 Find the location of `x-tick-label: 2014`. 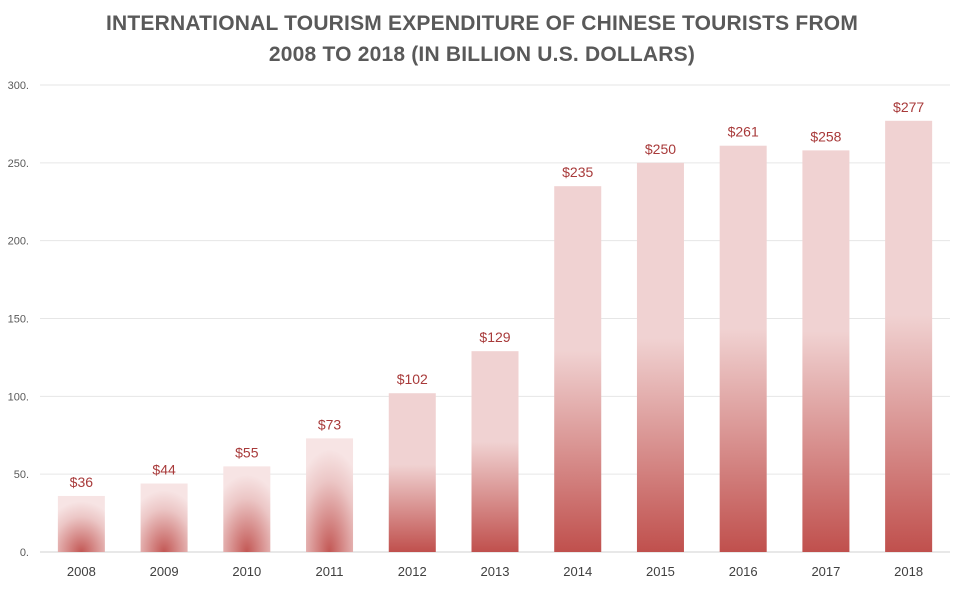

x-tick-label: 2014 is located at coordinates (577, 571).